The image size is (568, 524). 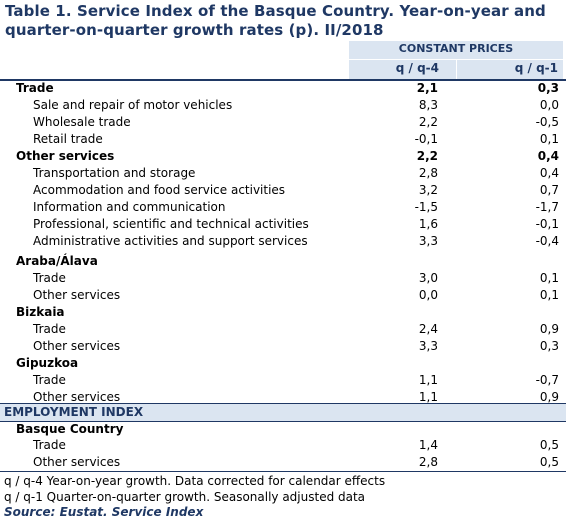 I want to click on table-bottom-rule, so click(x=283, y=471).